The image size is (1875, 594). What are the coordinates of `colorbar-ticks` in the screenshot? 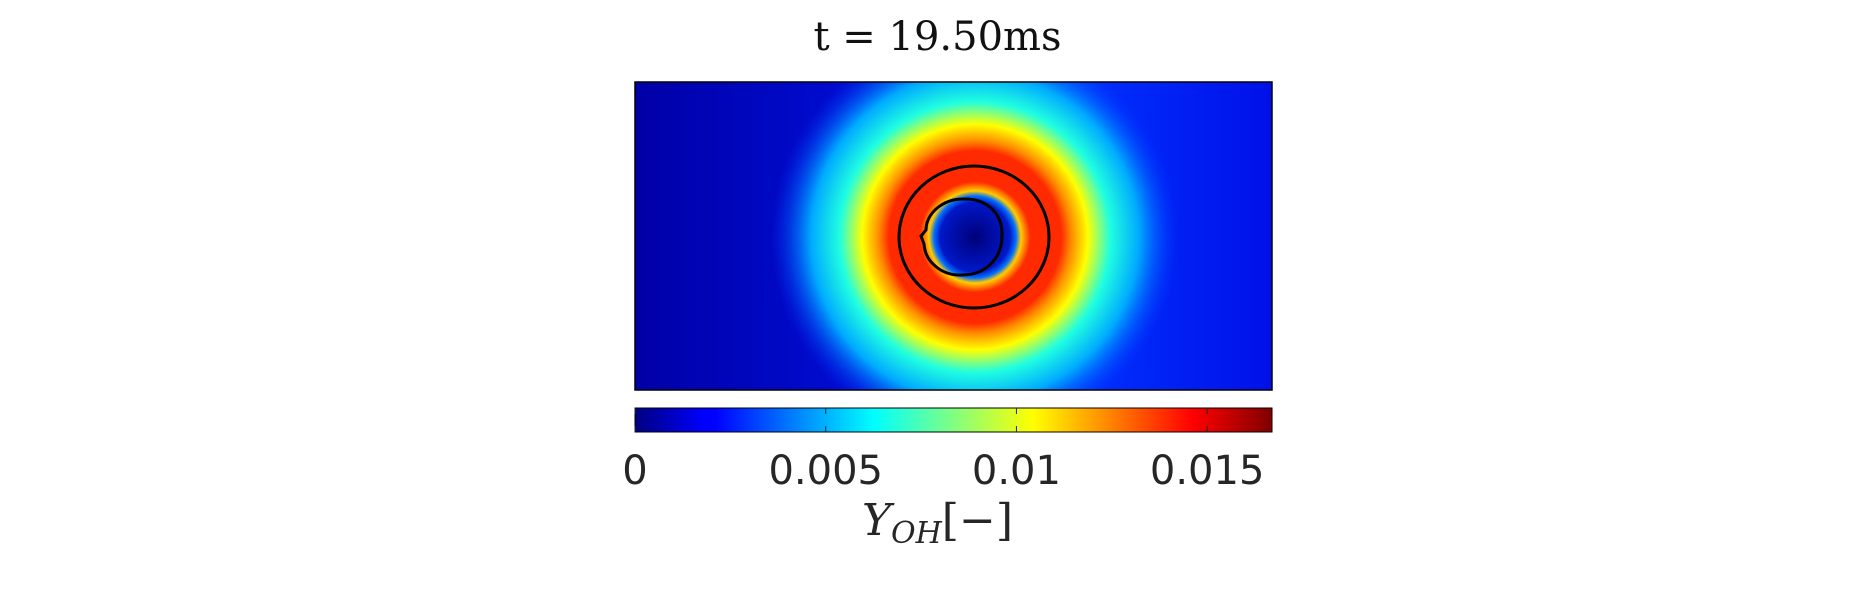 It's located at (921, 420).